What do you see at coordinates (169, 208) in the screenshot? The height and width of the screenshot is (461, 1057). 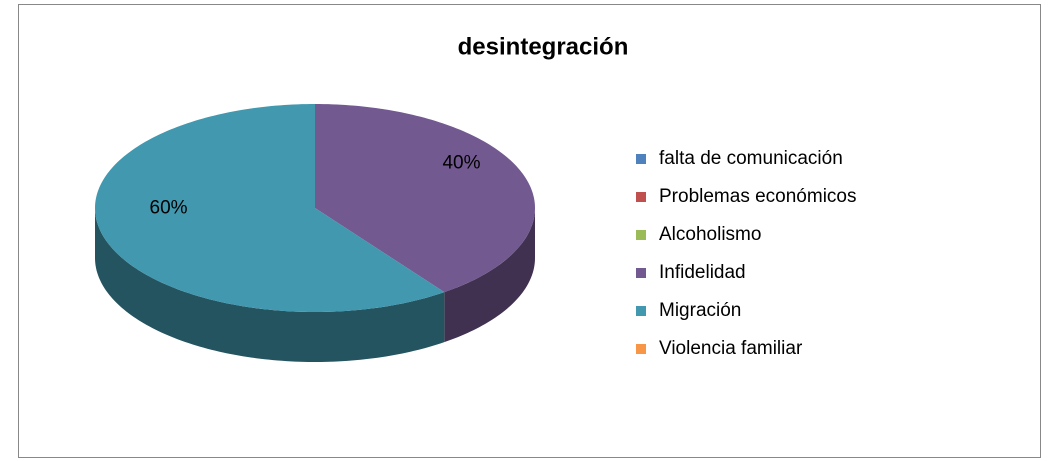 I see `data-label: 60%` at bounding box center [169, 208].